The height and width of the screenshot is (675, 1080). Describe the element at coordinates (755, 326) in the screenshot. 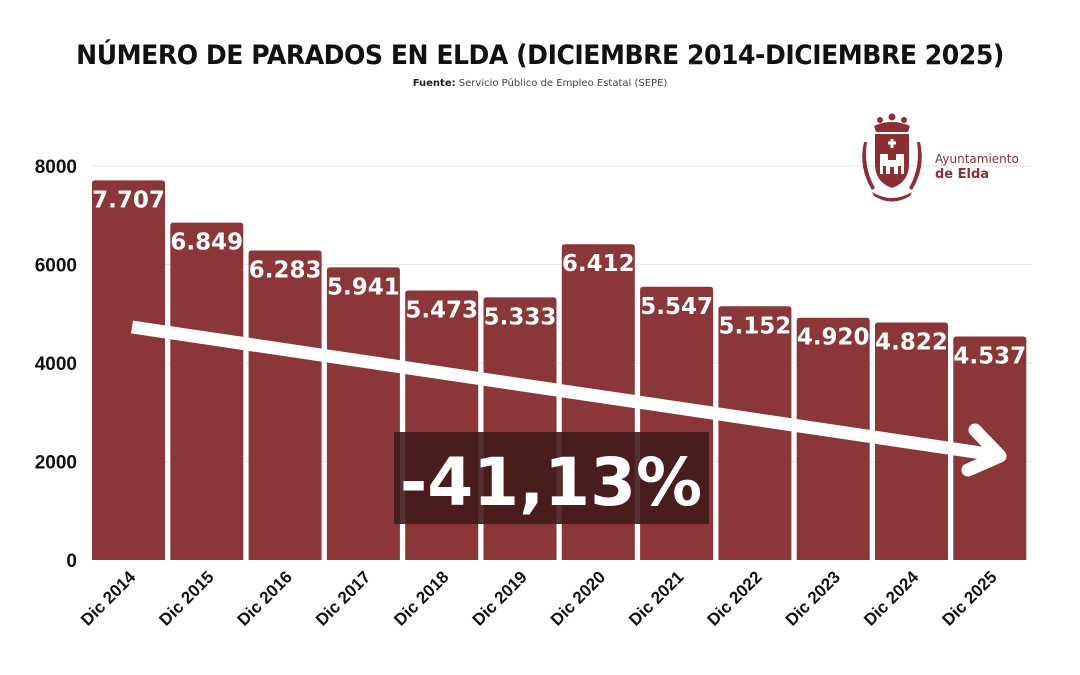

I see `data-label: 5.152` at that location.